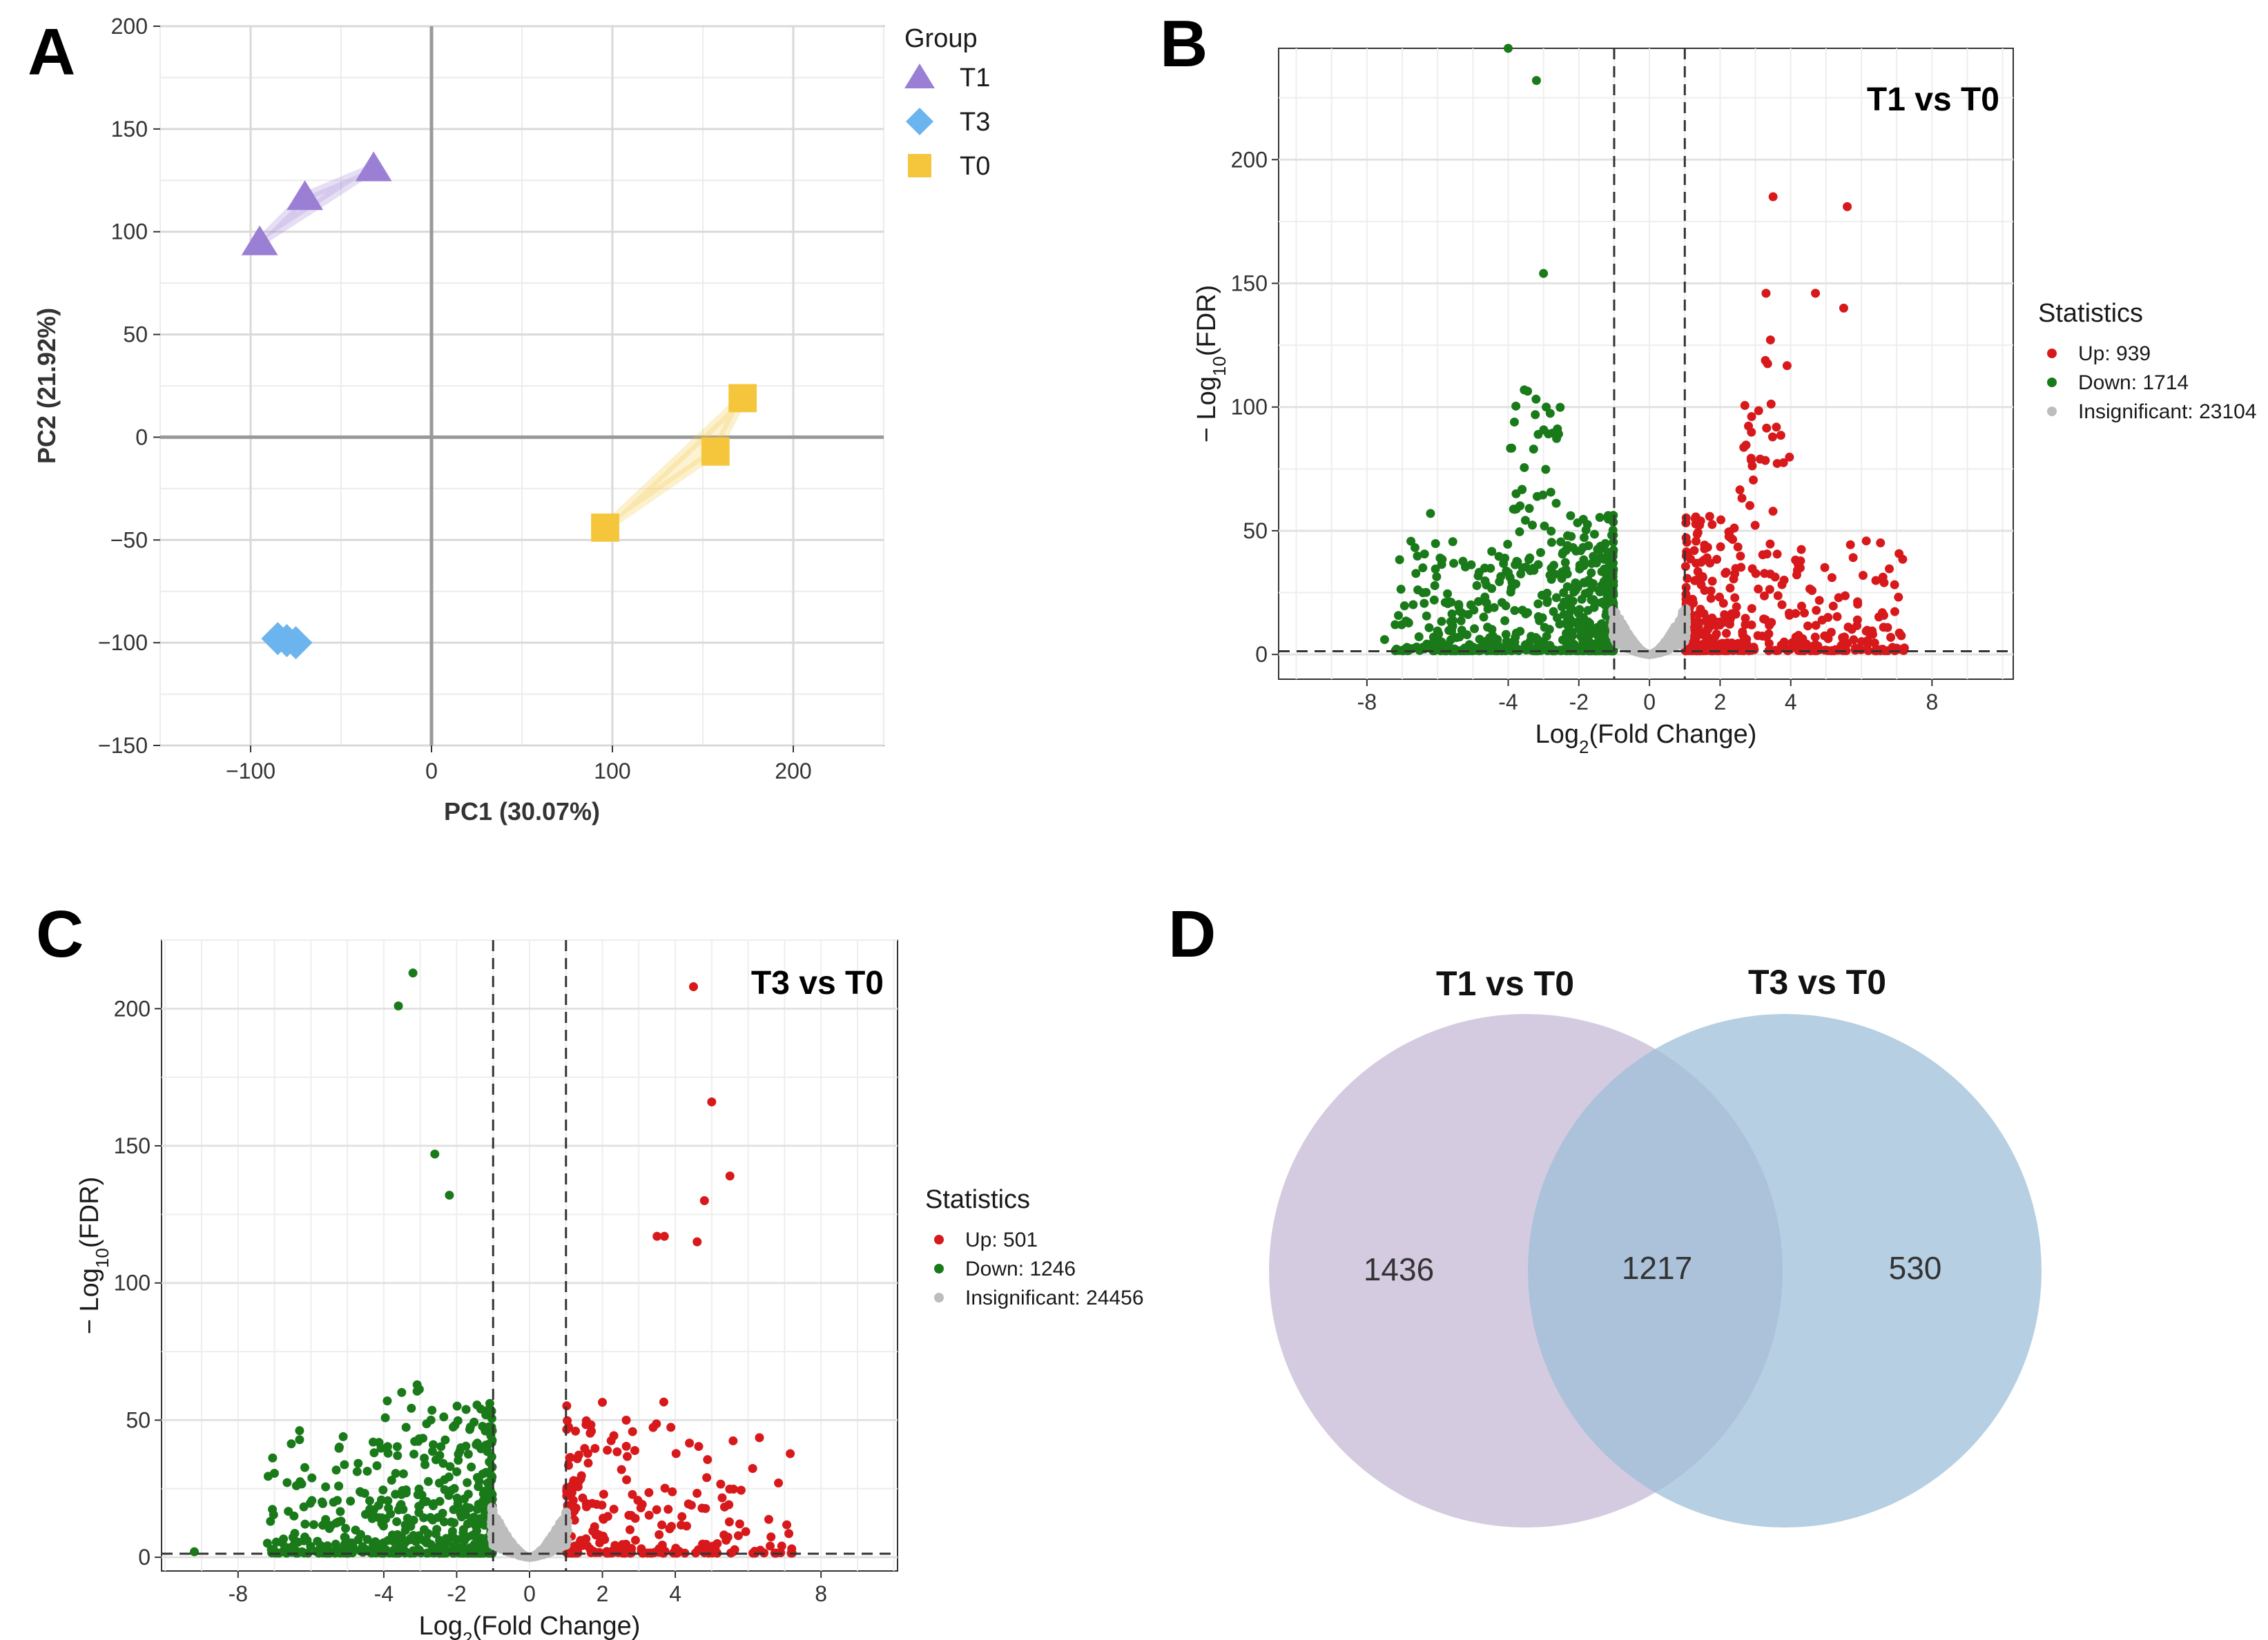  I want to click on pca-legend-label: T1, so click(975, 78).